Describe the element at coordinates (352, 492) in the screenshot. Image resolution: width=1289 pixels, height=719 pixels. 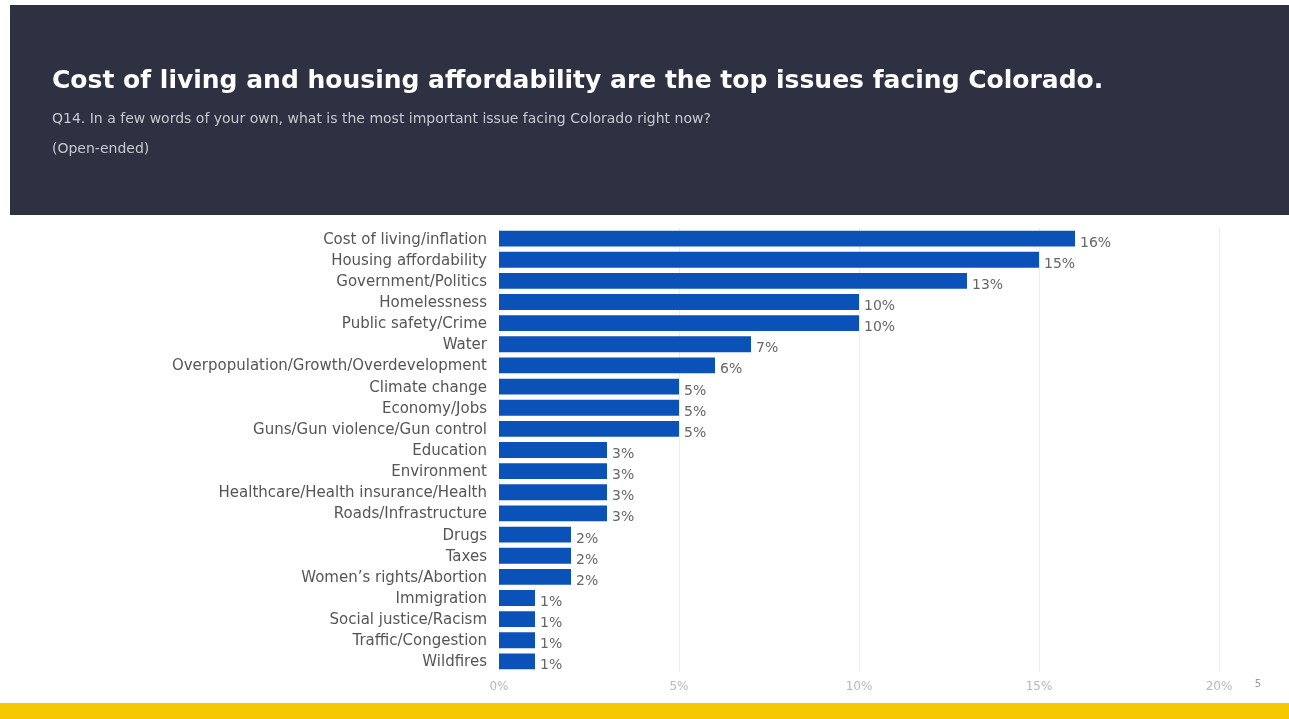
I see `y-tick-label: Healthcare/Health insurance/Health` at that location.